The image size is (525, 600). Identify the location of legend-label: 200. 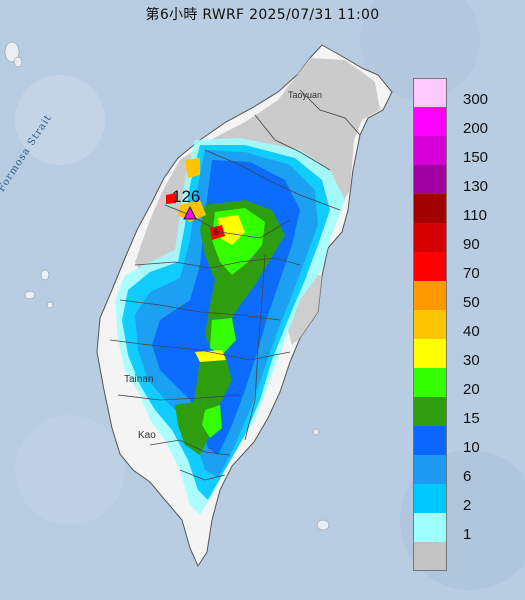
(476, 128).